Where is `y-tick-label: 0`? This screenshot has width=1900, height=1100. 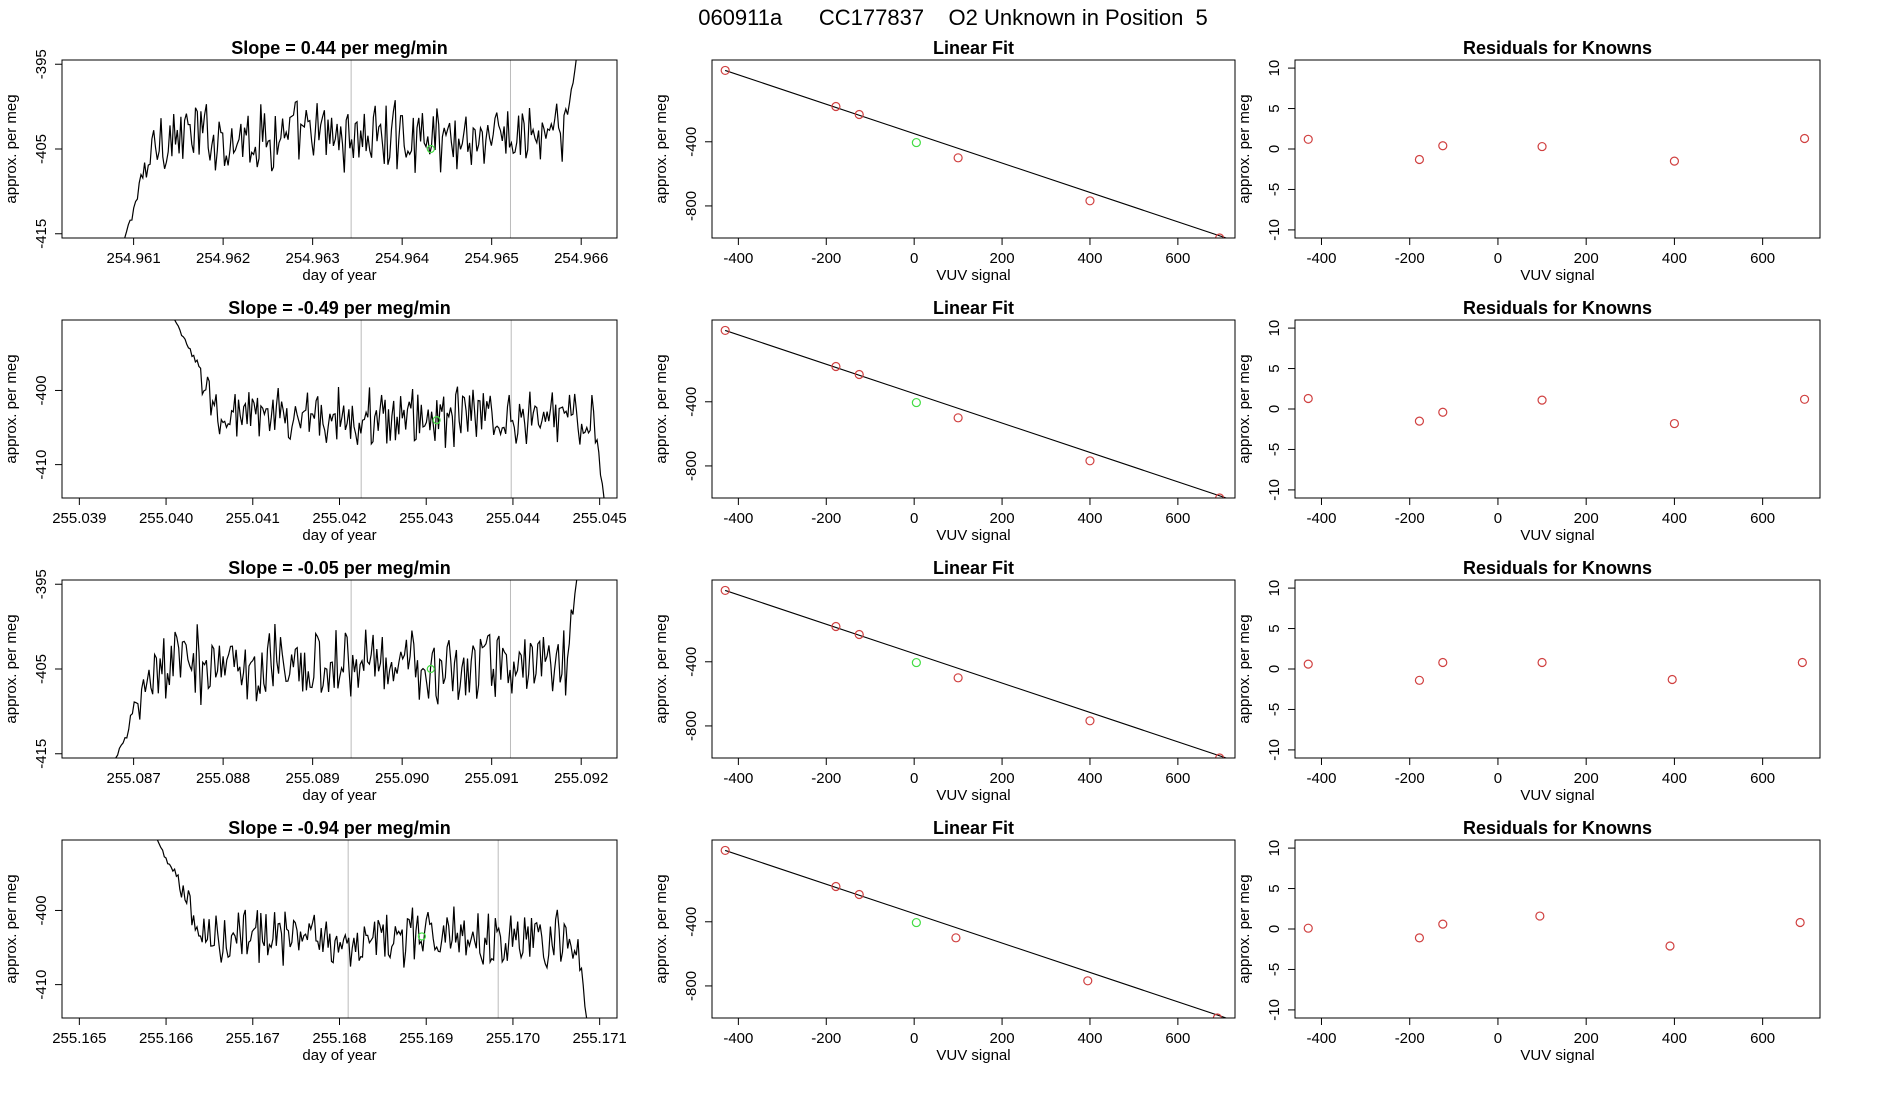
y-tick-label: 0 is located at coordinates (1274, 929).